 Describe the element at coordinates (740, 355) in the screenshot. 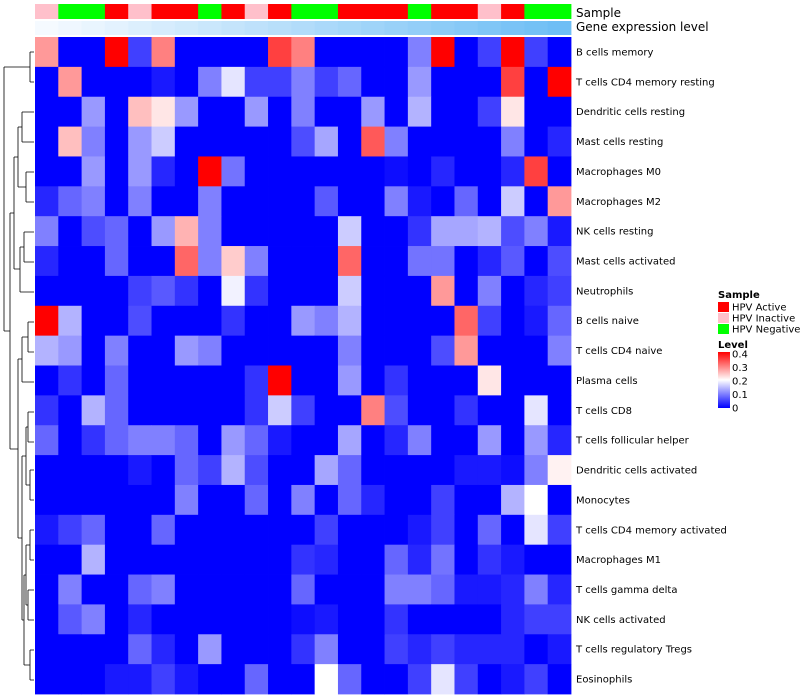

I see `legend-level-tick: 0.4` at that location.